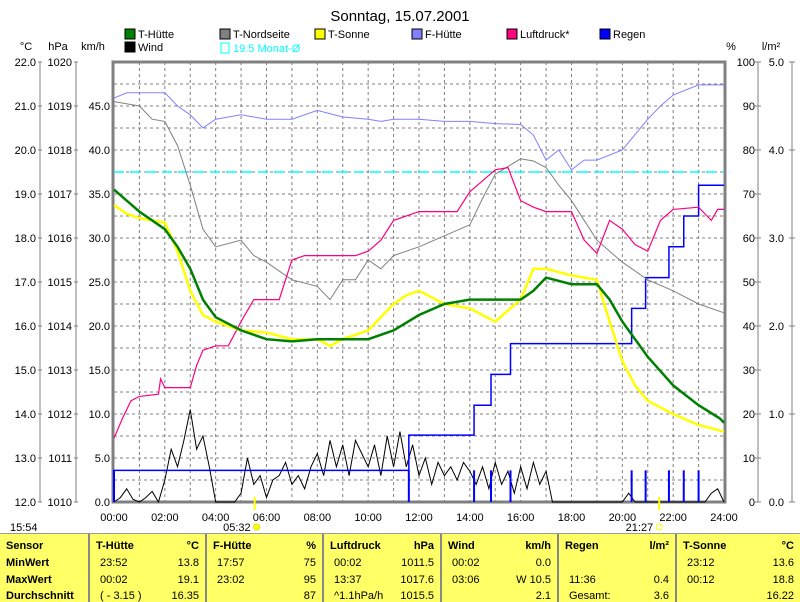 The height and width of the screenshot is (602, 800). What do you see at coordinates (231, 580) in the screenshot?
I see `cell-time: 23:02` at bounding box center [231, 580].